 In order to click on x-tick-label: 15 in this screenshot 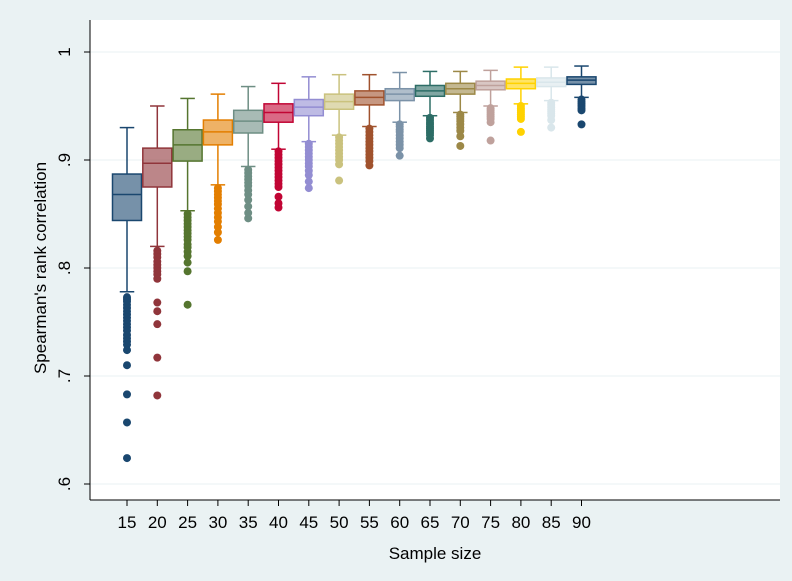, I will do `click(127, 522)`.